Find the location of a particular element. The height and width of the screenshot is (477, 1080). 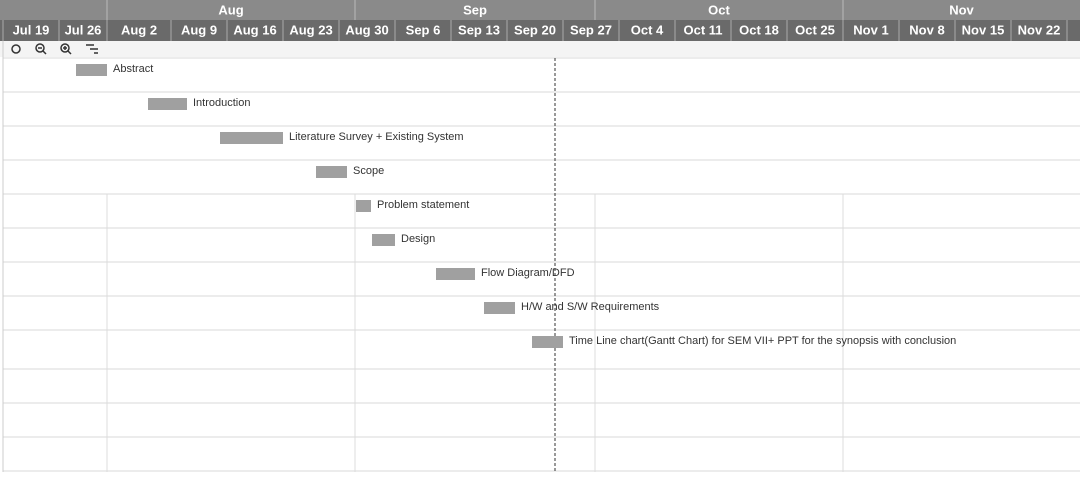

week-label: Aug 23 is located at coordinates (310, 29).